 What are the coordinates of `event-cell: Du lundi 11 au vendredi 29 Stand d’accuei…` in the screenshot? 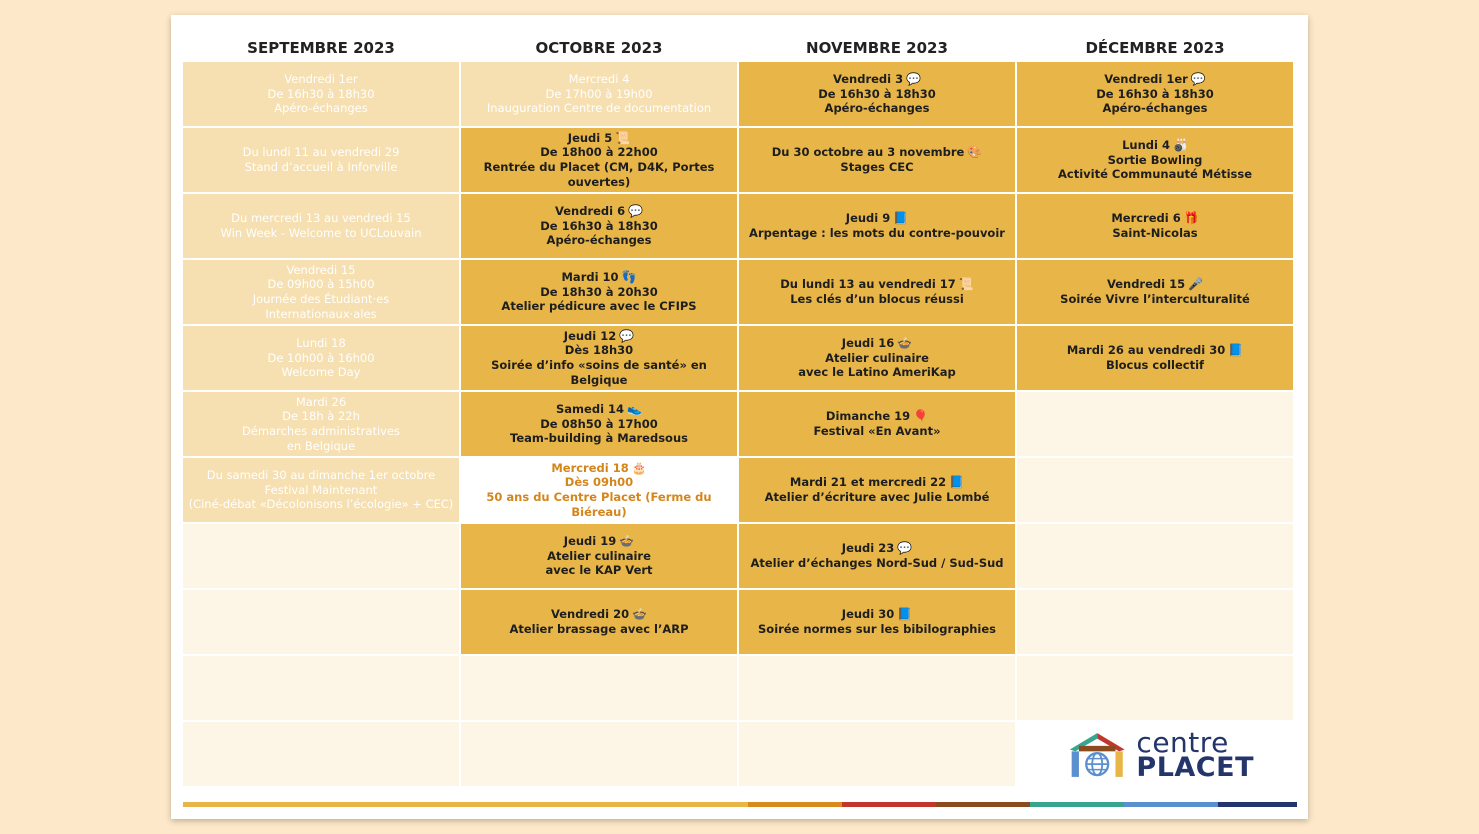 It's located at (321, 160).